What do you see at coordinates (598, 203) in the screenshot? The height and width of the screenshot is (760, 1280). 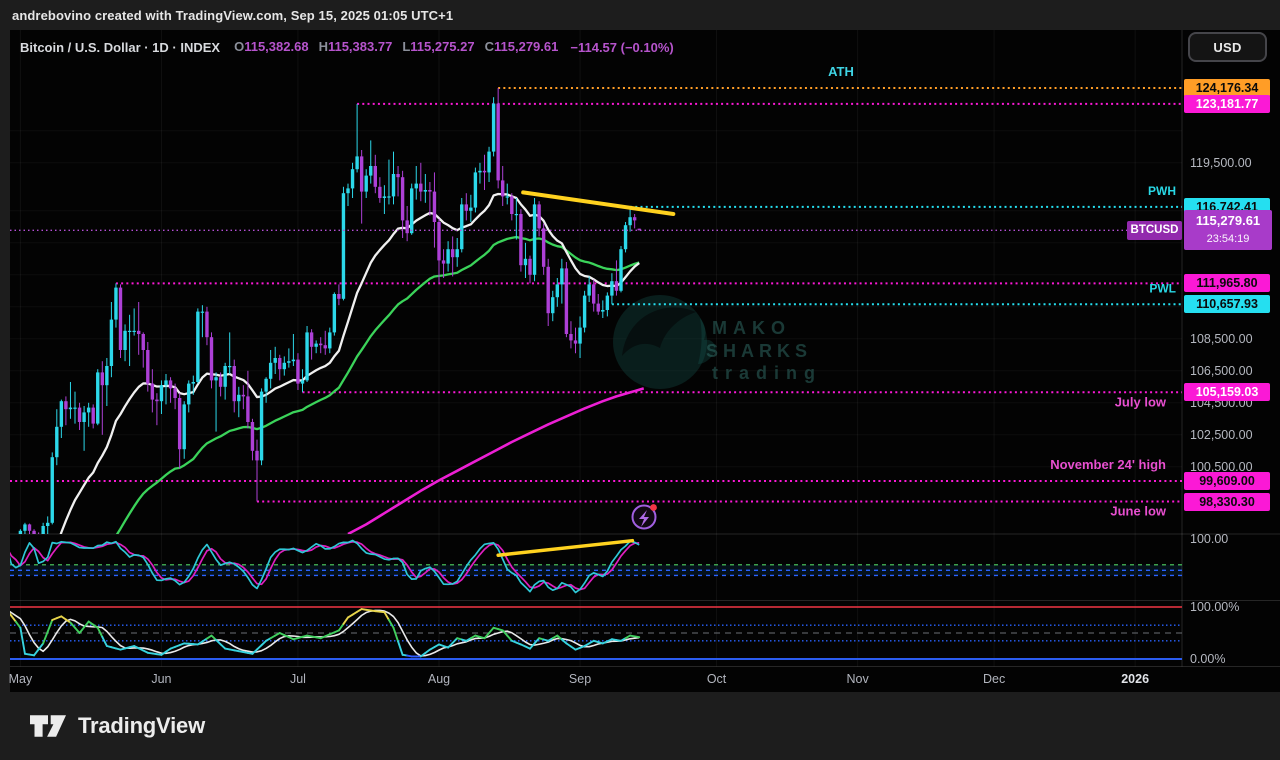 I see `resistance-trendline` at bounding box center [598, 203].